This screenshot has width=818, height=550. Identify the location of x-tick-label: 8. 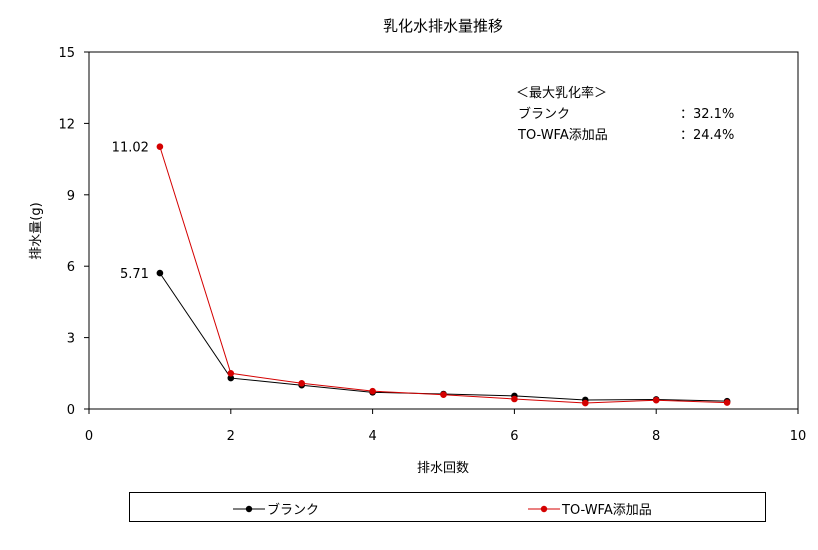
(656, 436).